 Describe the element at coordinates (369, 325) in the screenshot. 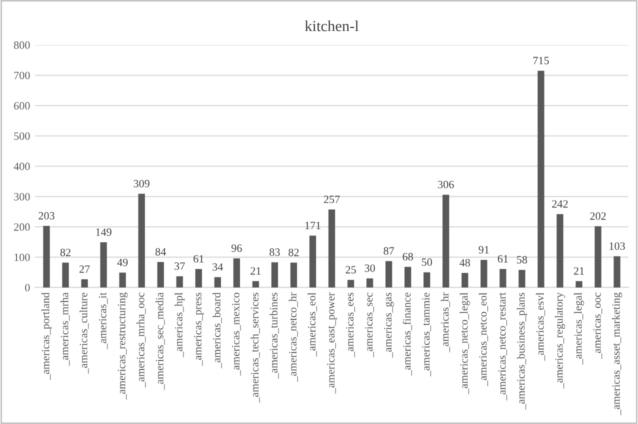

I see `x-tick-label: _americas_sec` at that location.